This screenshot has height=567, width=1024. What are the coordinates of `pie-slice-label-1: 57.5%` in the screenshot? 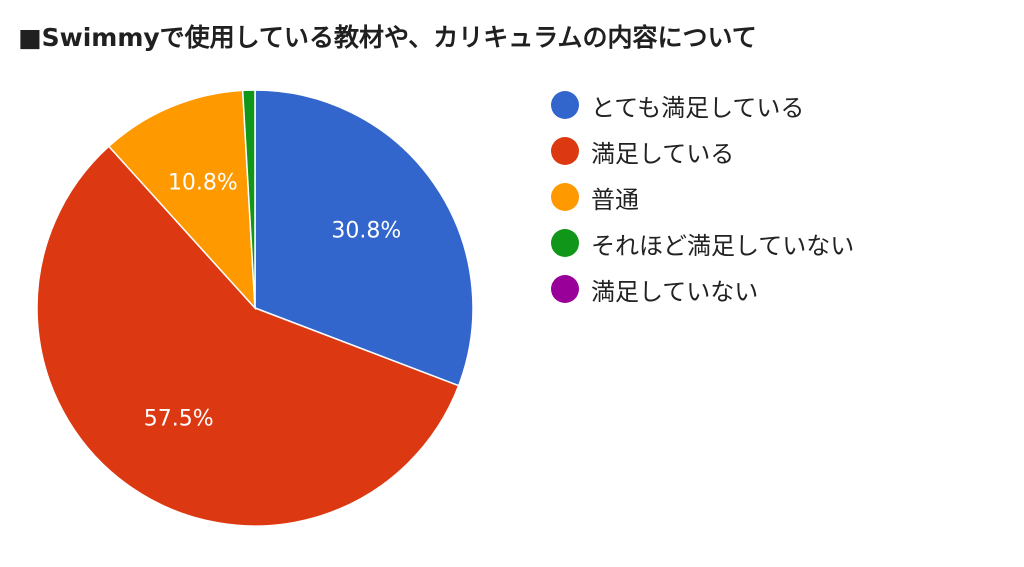 It's located at (179, 419).